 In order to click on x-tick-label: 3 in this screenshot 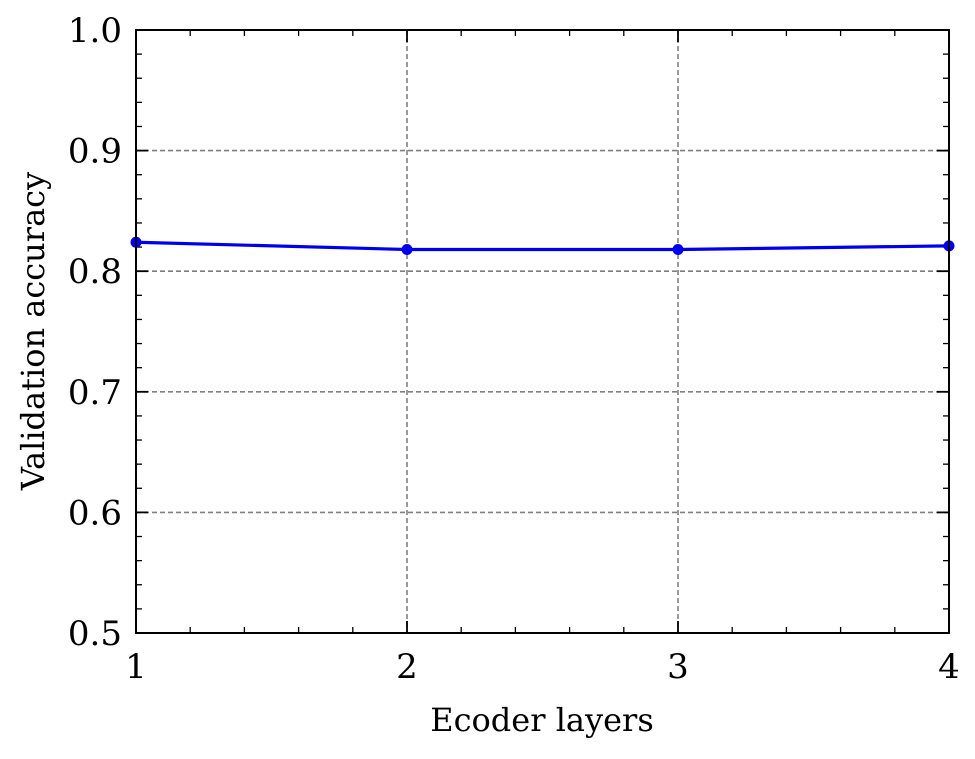, I will do `click(678, 667)`.